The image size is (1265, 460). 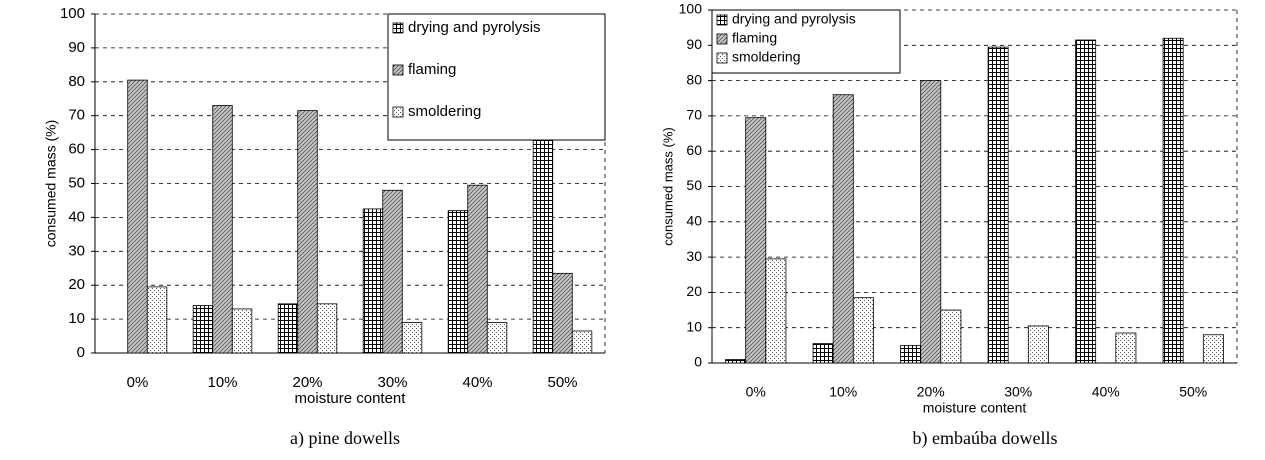 I want to click on caption: b) embaúba dowells, so click(x=985, y=438).